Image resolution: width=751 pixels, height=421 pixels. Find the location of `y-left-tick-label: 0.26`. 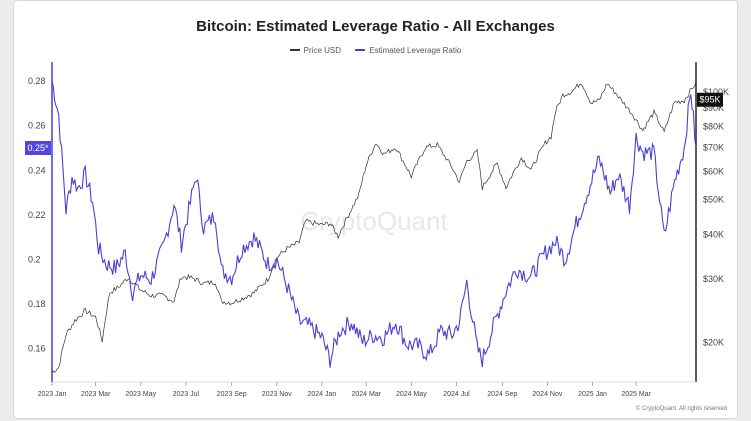

y-left-tick-label: 0.26 is located at coordinates (37, 126).